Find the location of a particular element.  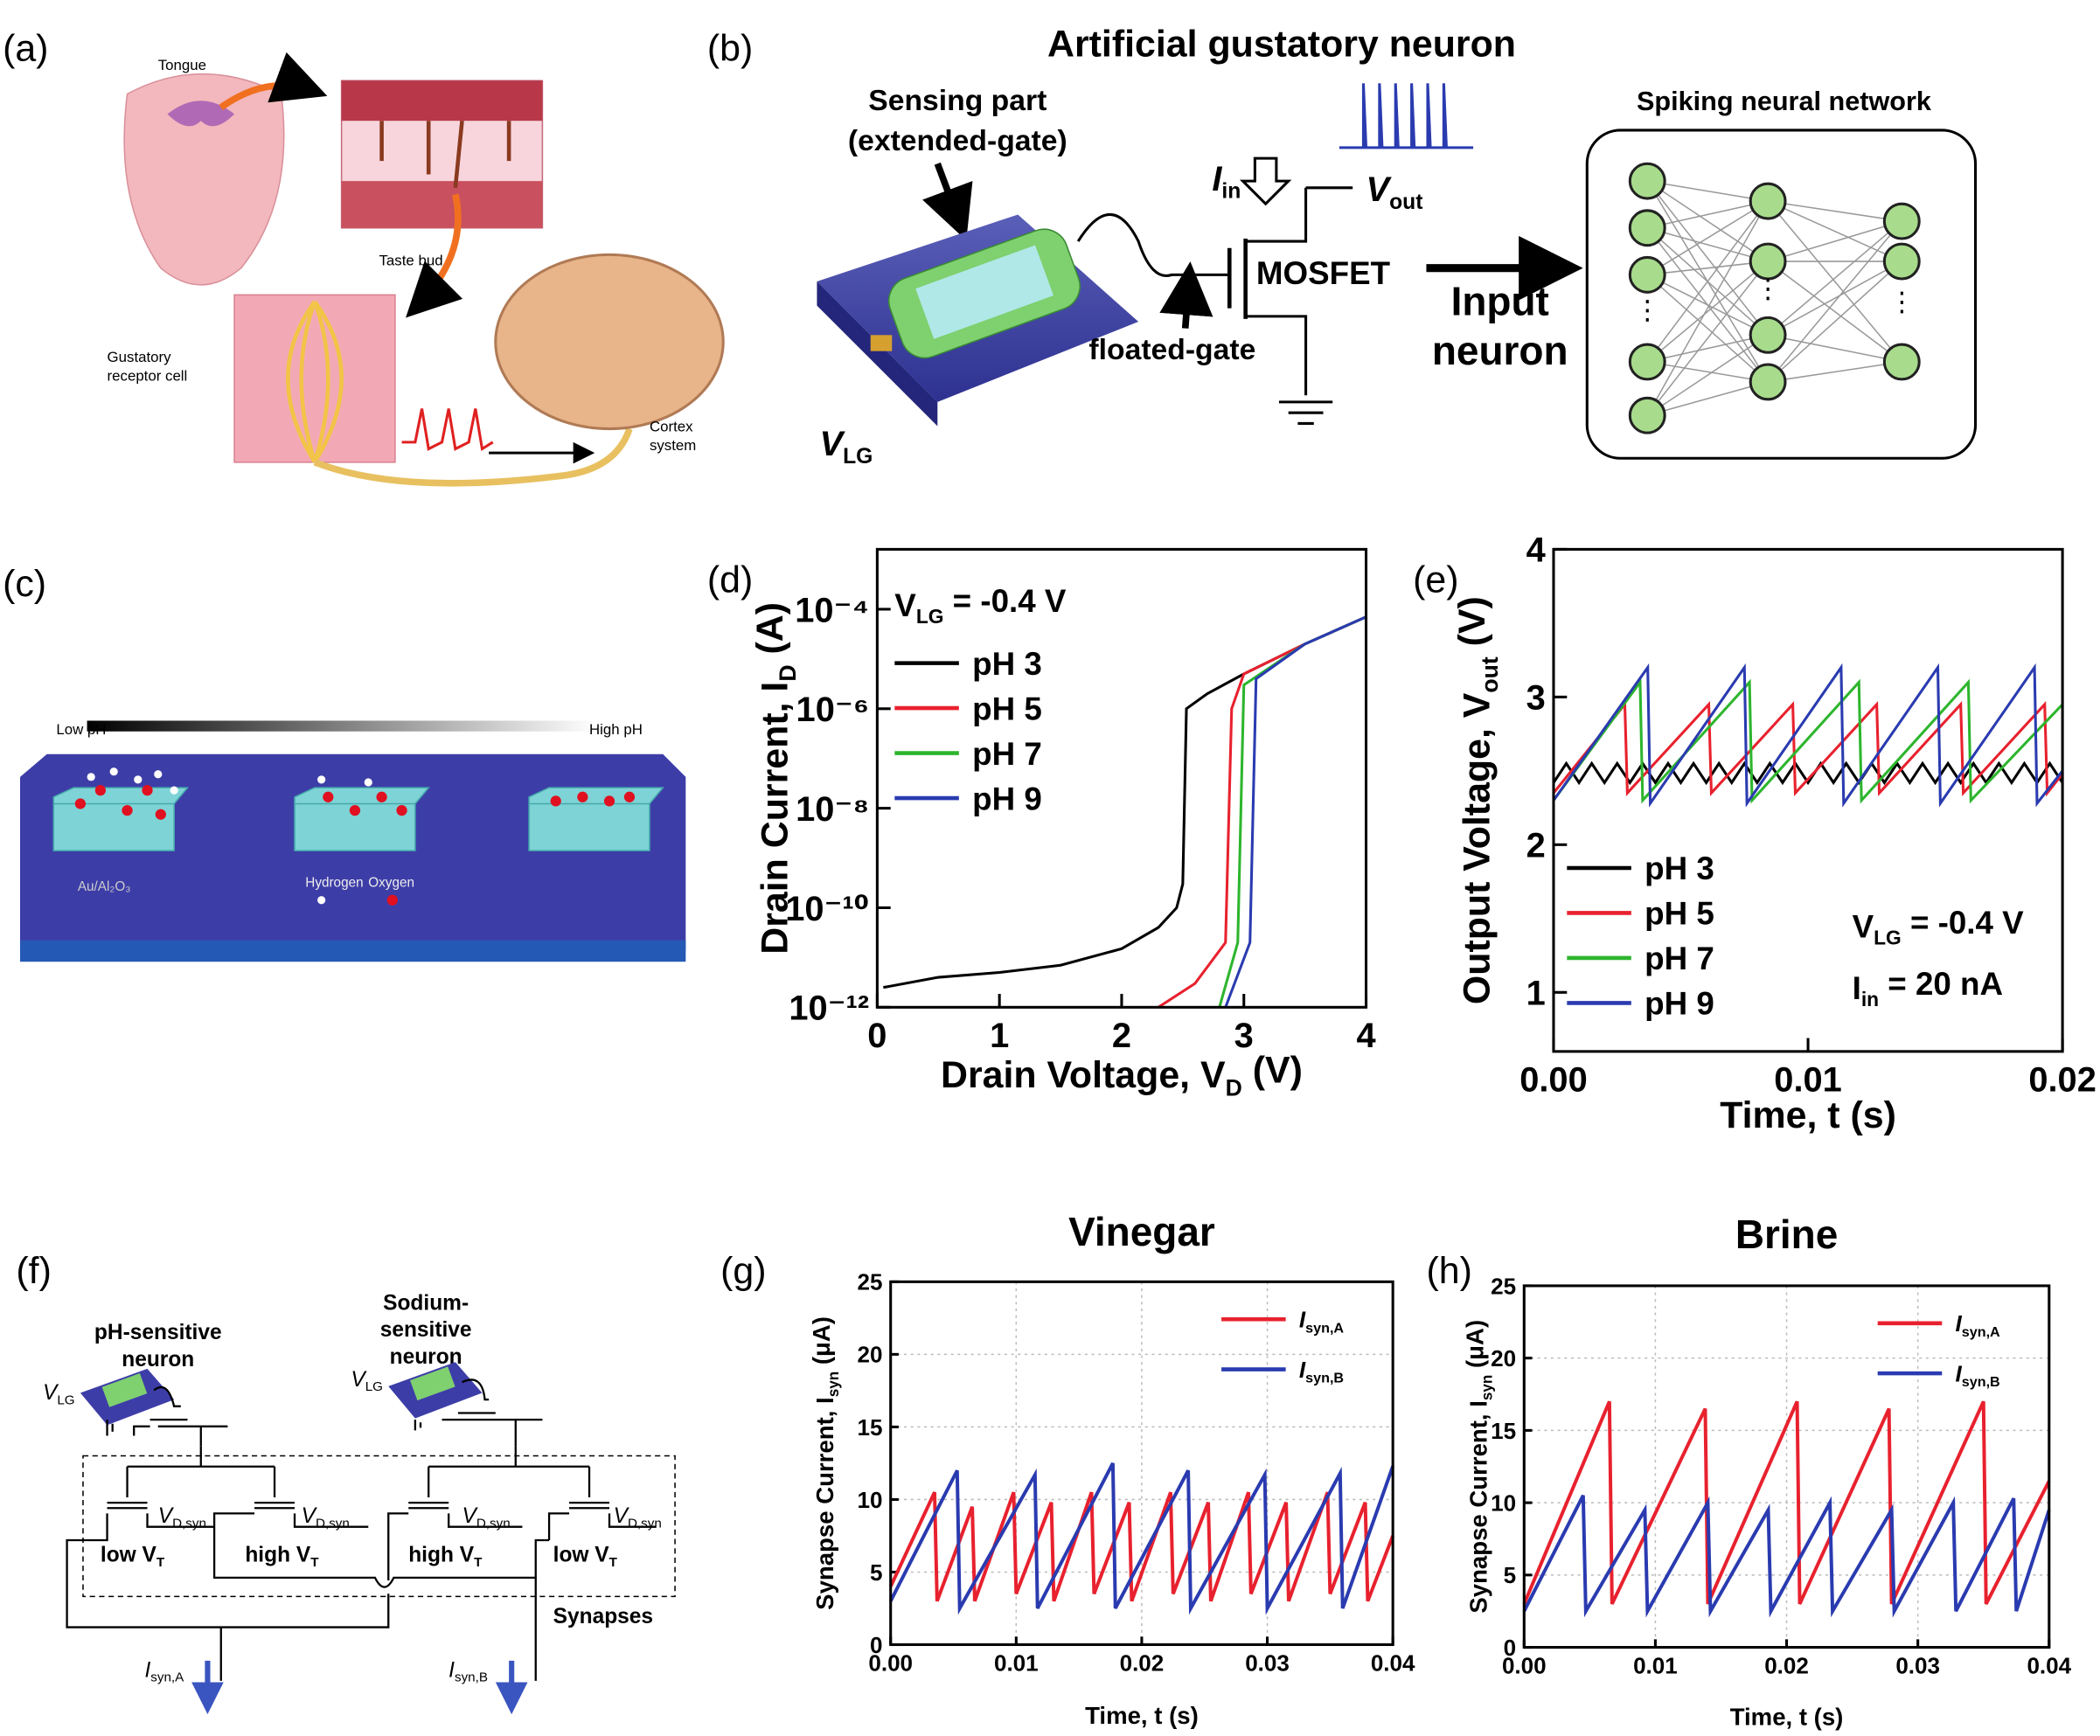

label: receptor cell is located at coordinates (148, 375).